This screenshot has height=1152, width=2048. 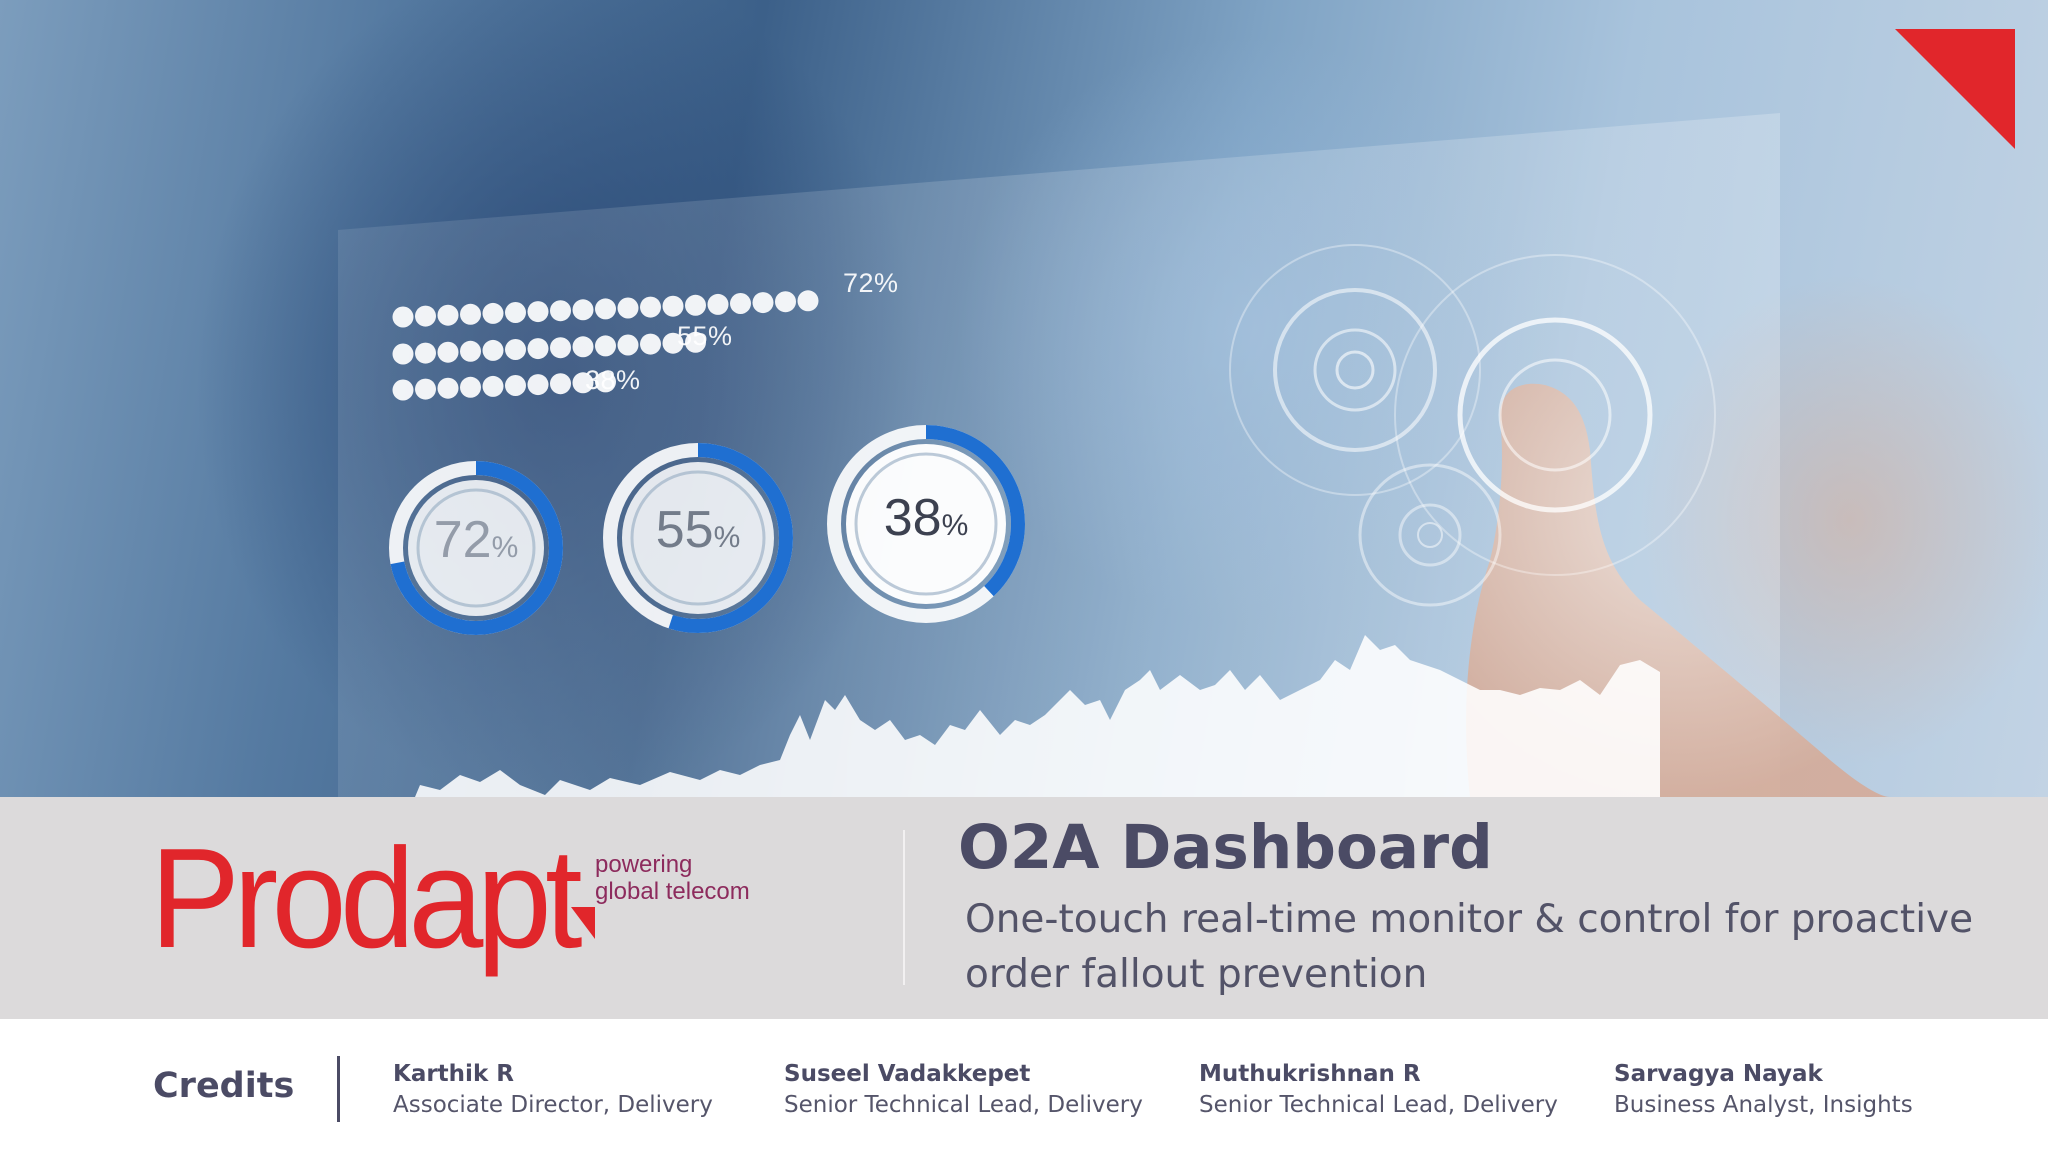 I want to click on tagline-line: powering, so click(x=644, y=864).